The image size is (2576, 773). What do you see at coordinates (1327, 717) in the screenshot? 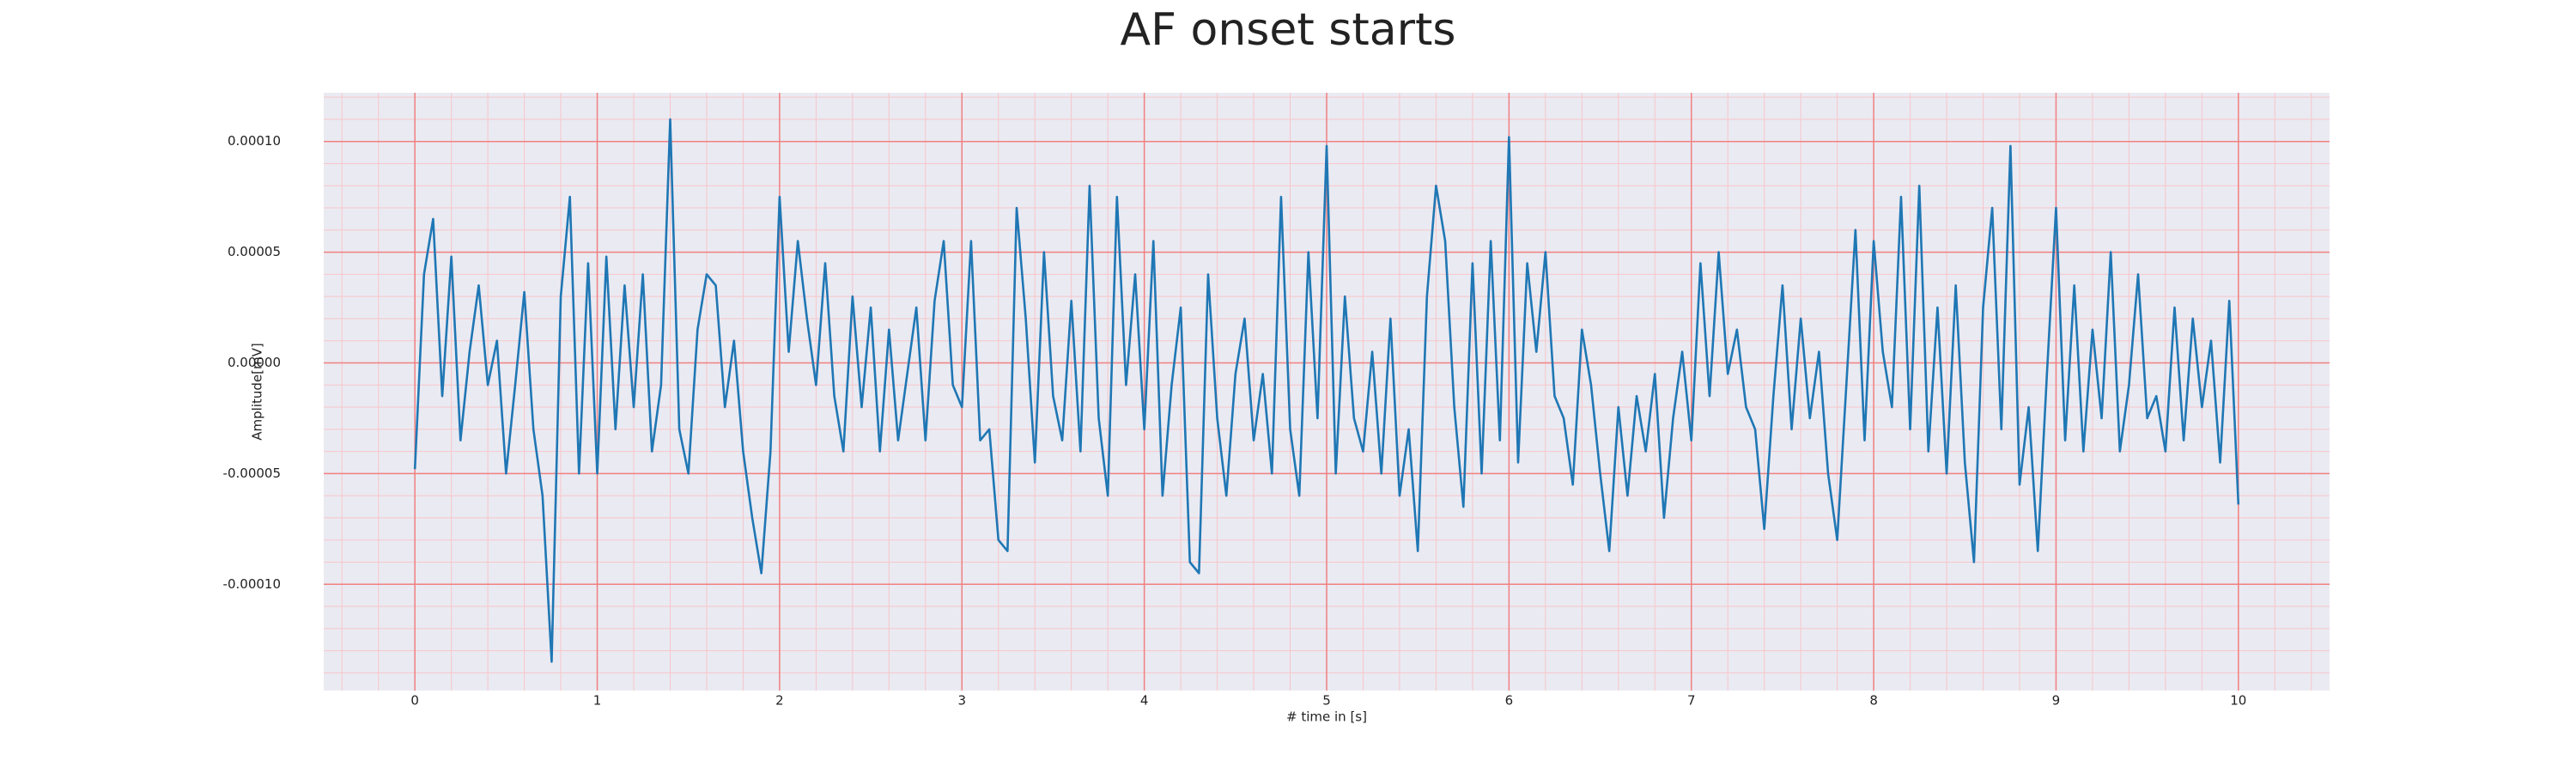
I see `x-axis-label: # time in [s]` at bounding box center [1327, 717].